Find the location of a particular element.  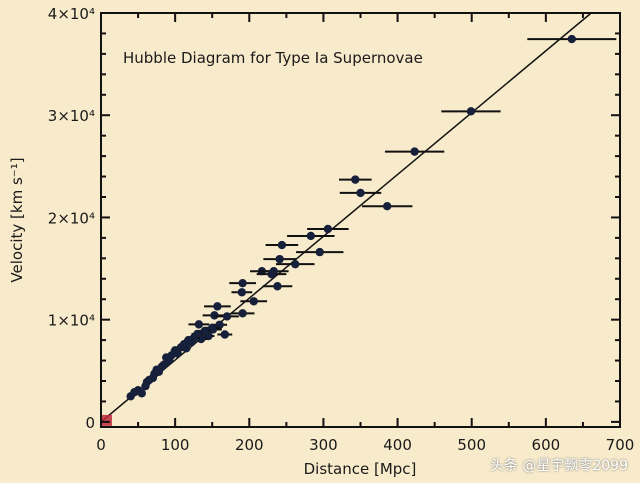

x-tick-label: 0 is located at coordinates (101, 445).